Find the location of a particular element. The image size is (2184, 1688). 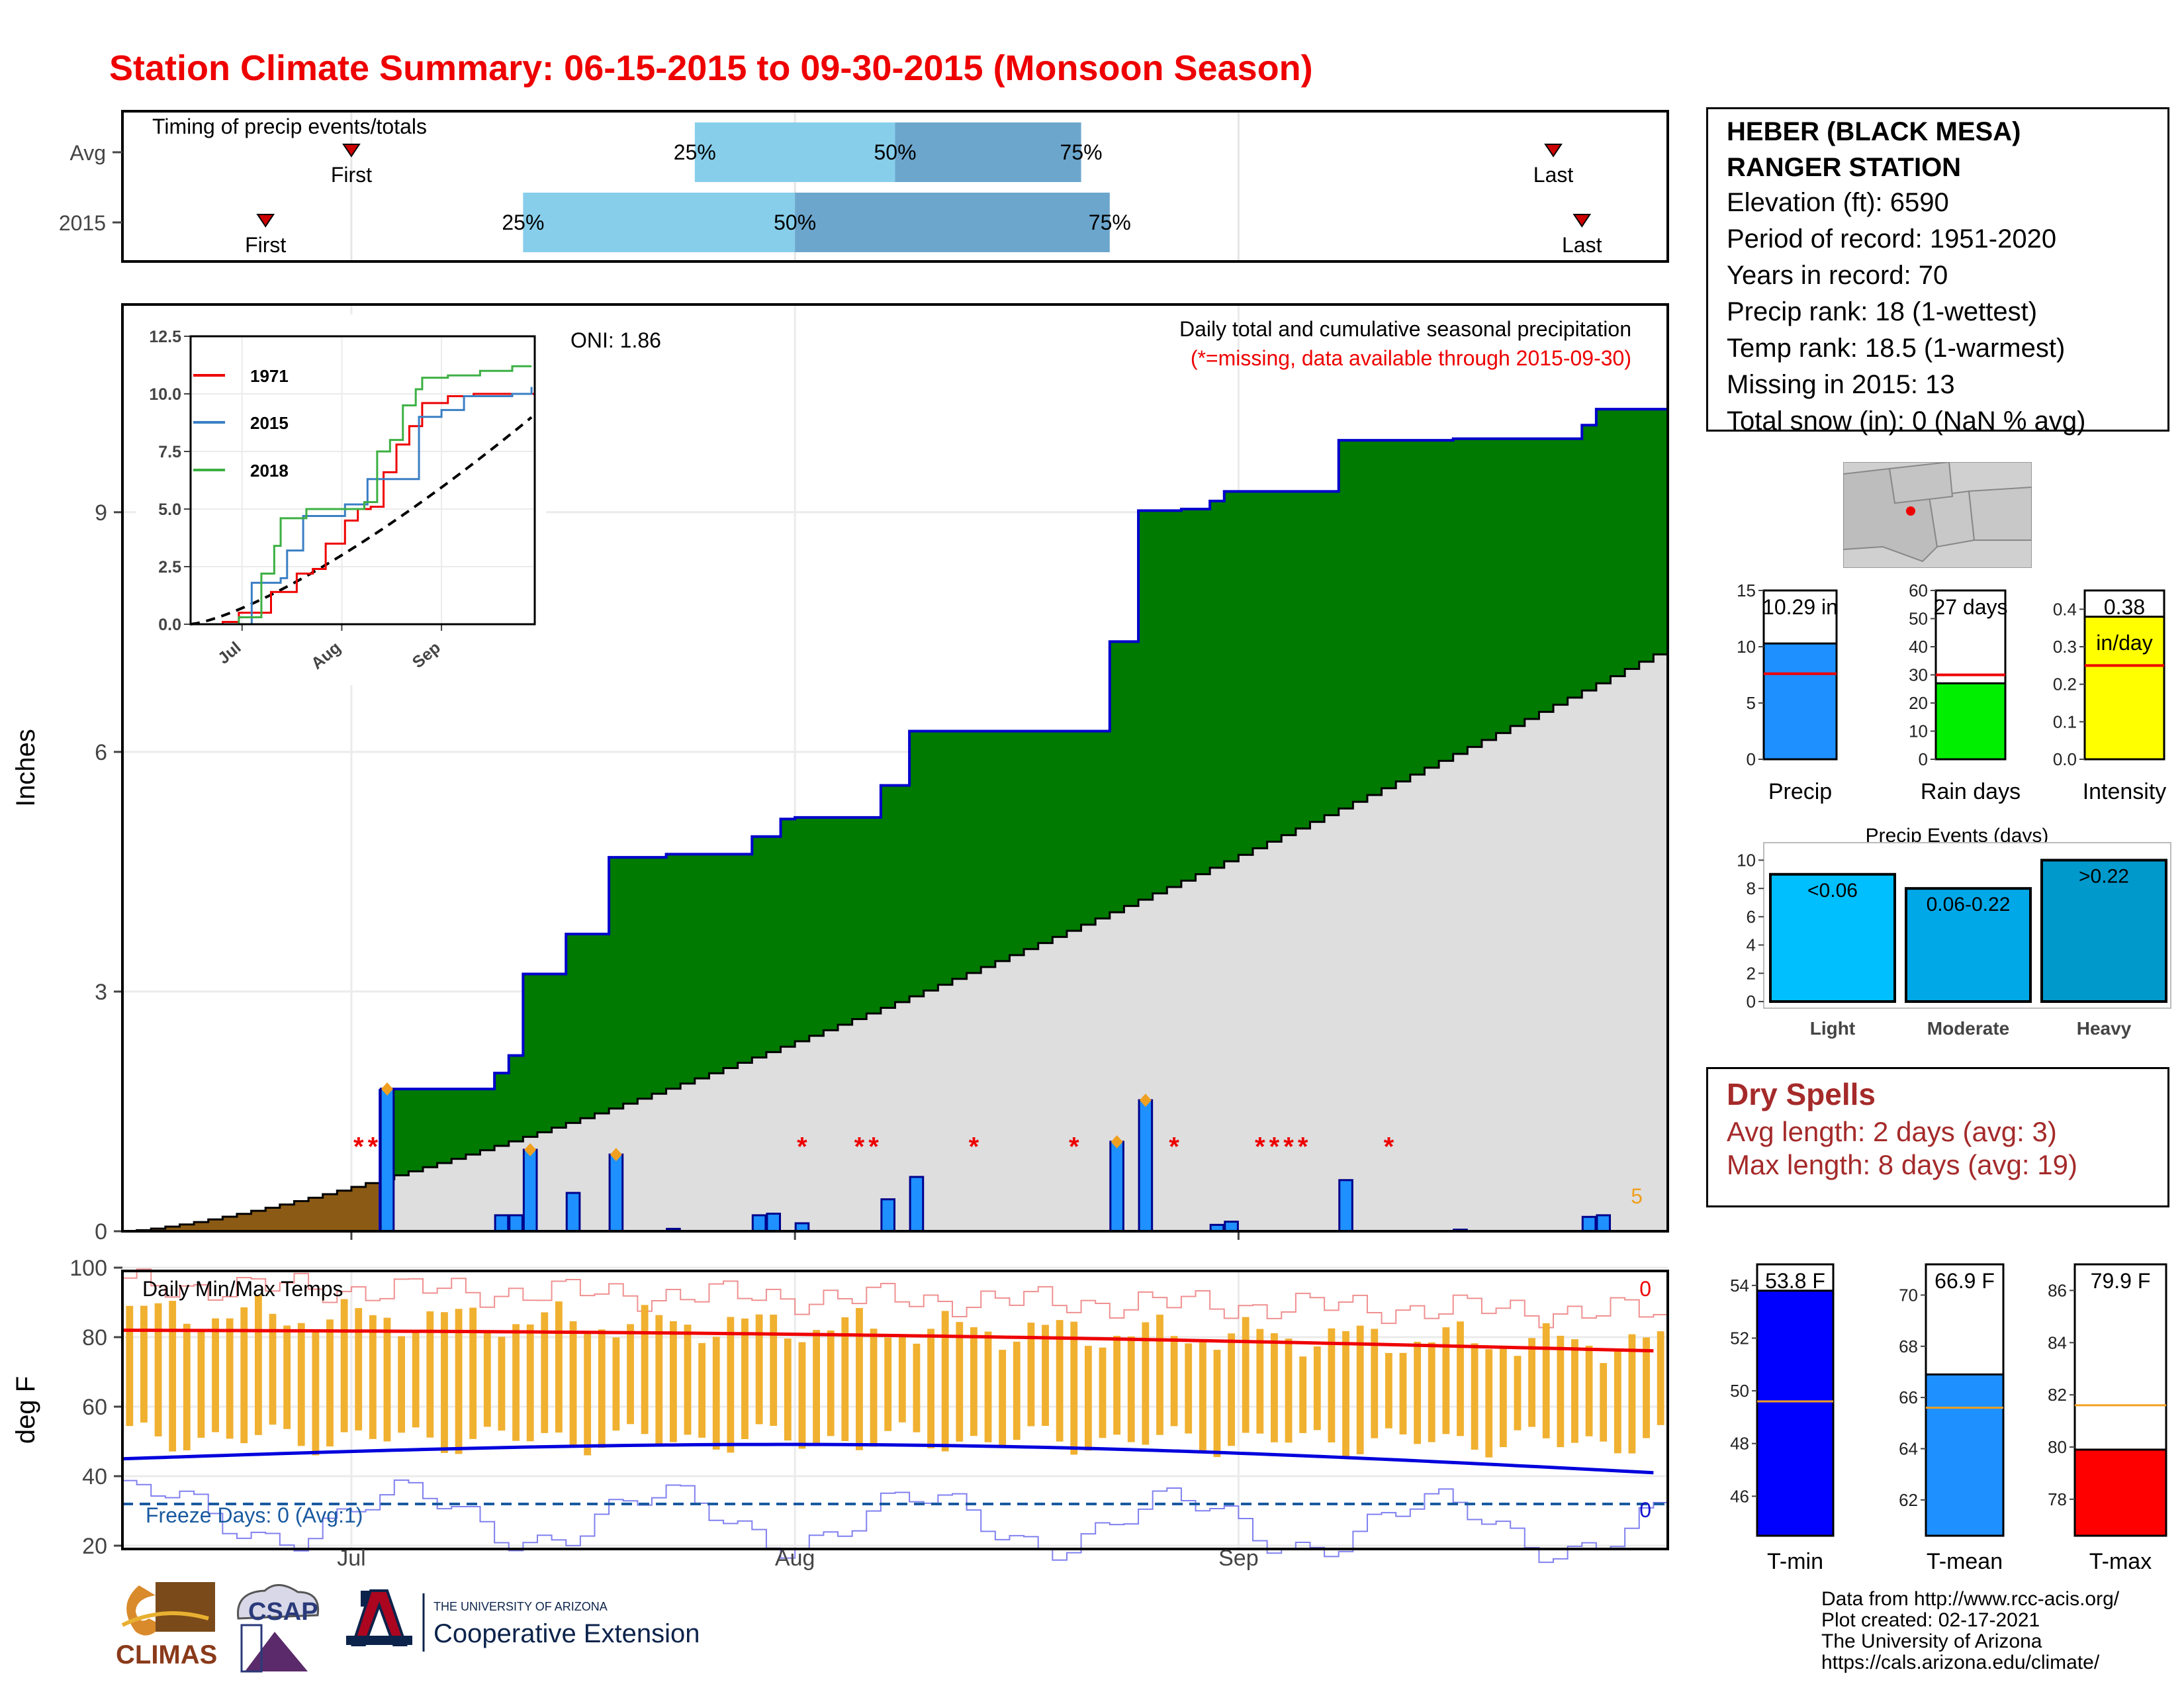

tsum-tick-label-tmin-0: 46 is located at coordinates (1740, 1496).